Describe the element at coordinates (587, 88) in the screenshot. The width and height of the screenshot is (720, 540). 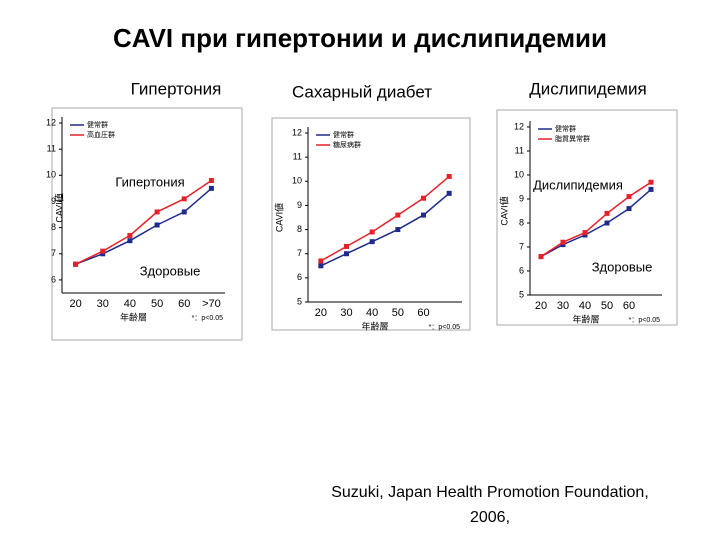
I see `chart-heading: Дислипидемия` at that location.